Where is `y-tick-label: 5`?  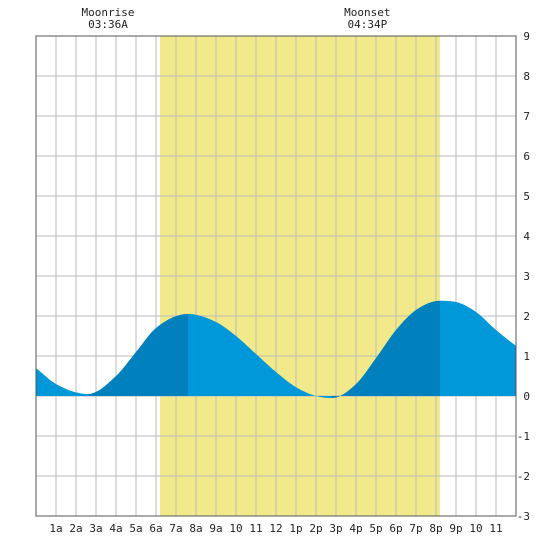
y-tick-label: 5 is located at coordinates (526, 196).